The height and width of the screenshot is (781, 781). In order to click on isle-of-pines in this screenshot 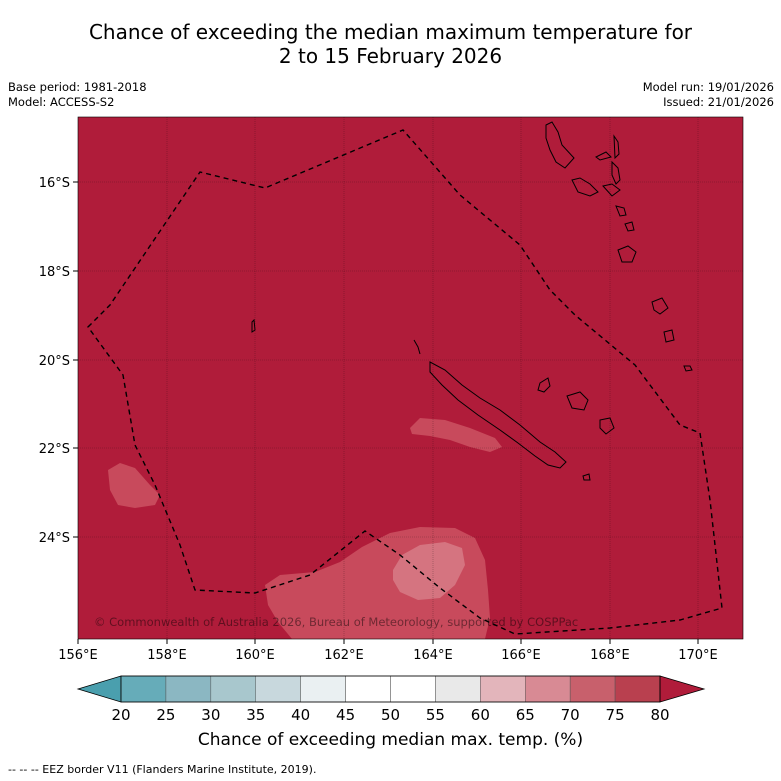, I will do `click(586, 477)`.